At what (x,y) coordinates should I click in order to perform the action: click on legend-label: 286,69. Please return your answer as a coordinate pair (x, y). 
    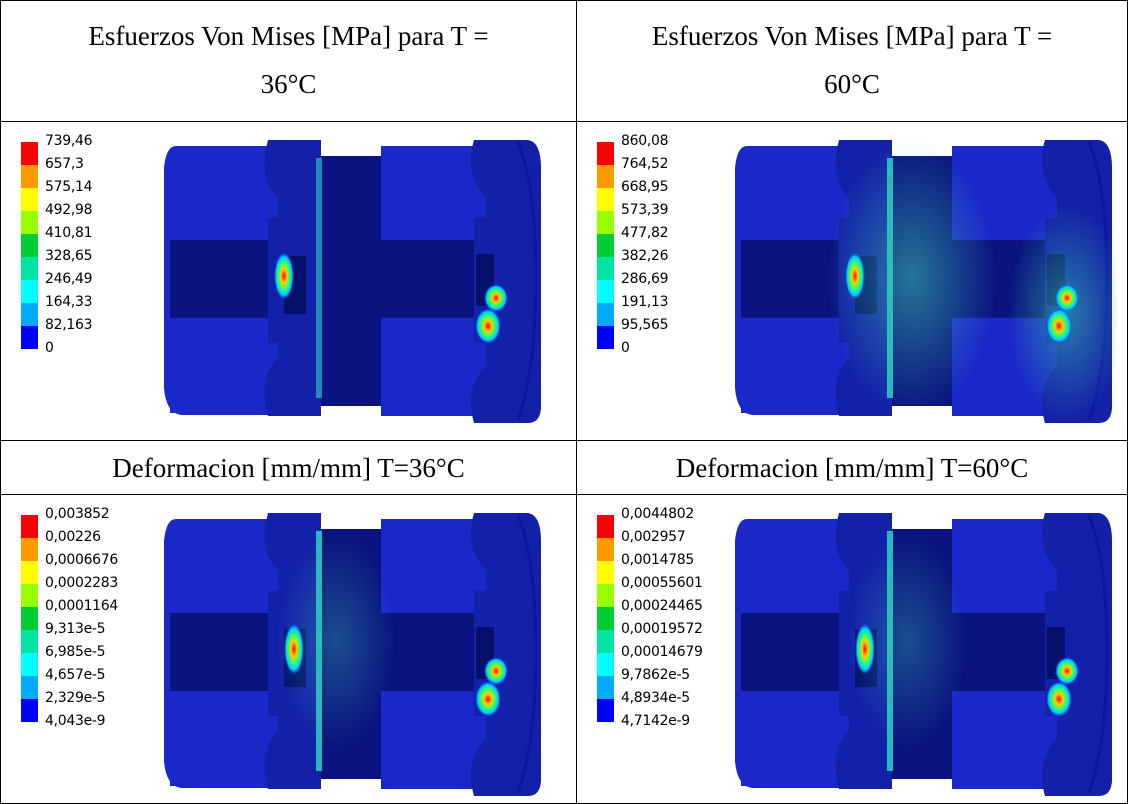
    Looking at the image, I should click on (645, 279).